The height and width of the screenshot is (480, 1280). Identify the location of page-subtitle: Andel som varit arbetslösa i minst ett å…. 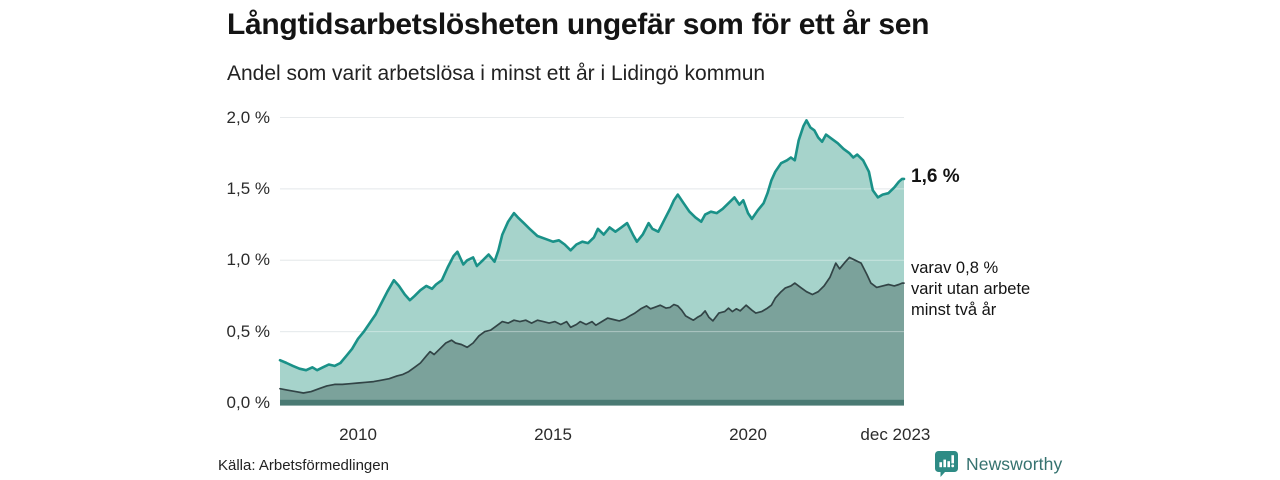
(496, 73).